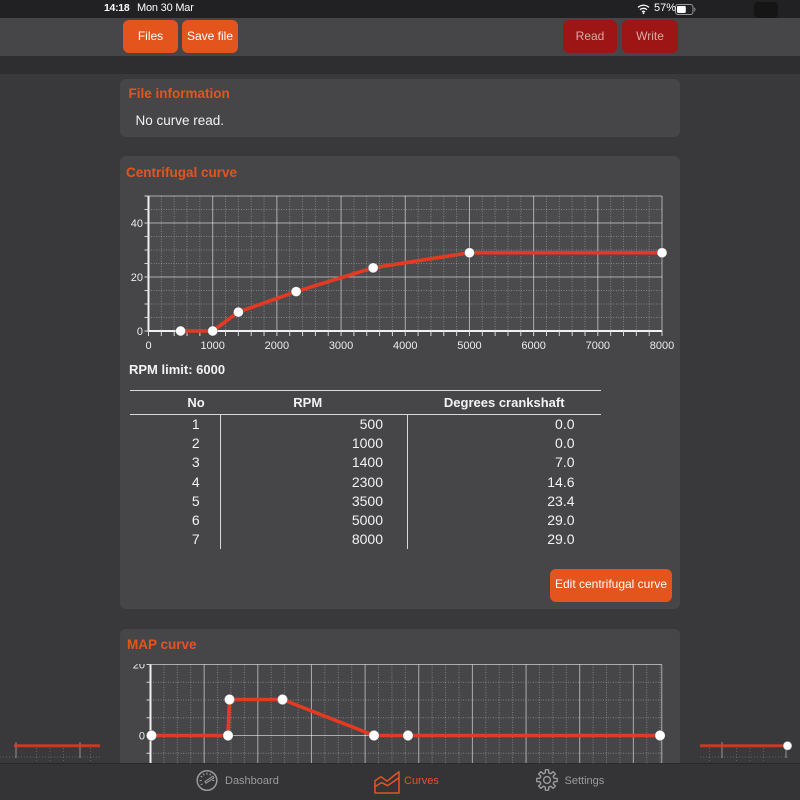 The height and width of the screenshot is (800, 800). Describe the element at coordinates (469, 346) in the screenshot. I see `svg-text: 5000` at that location.